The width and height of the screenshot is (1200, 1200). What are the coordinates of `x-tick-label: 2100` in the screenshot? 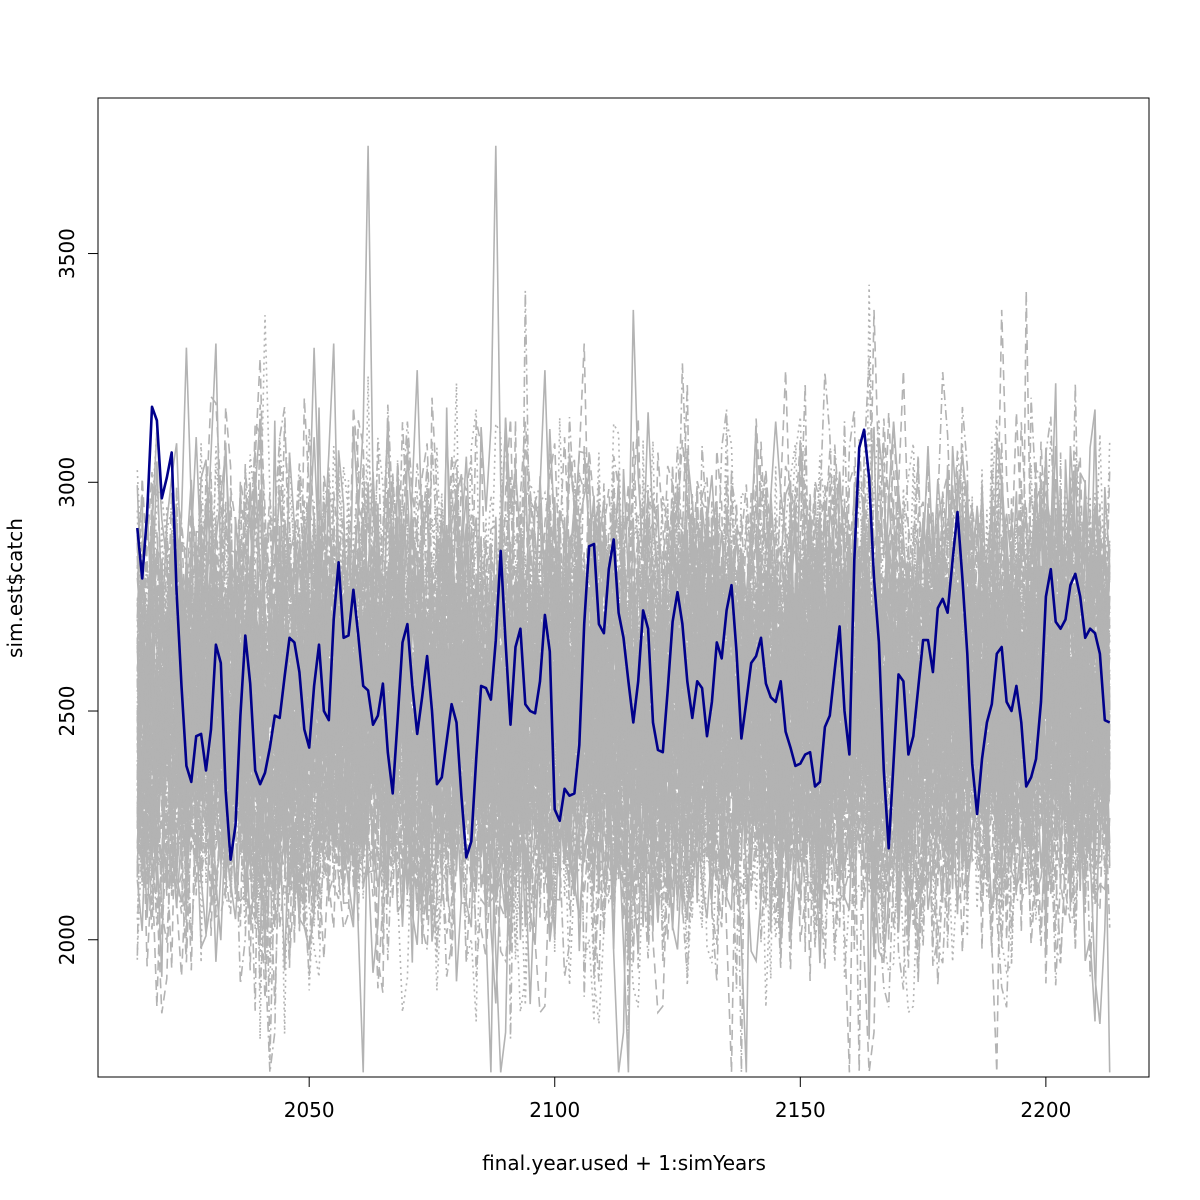 It's located at (554, 1110).